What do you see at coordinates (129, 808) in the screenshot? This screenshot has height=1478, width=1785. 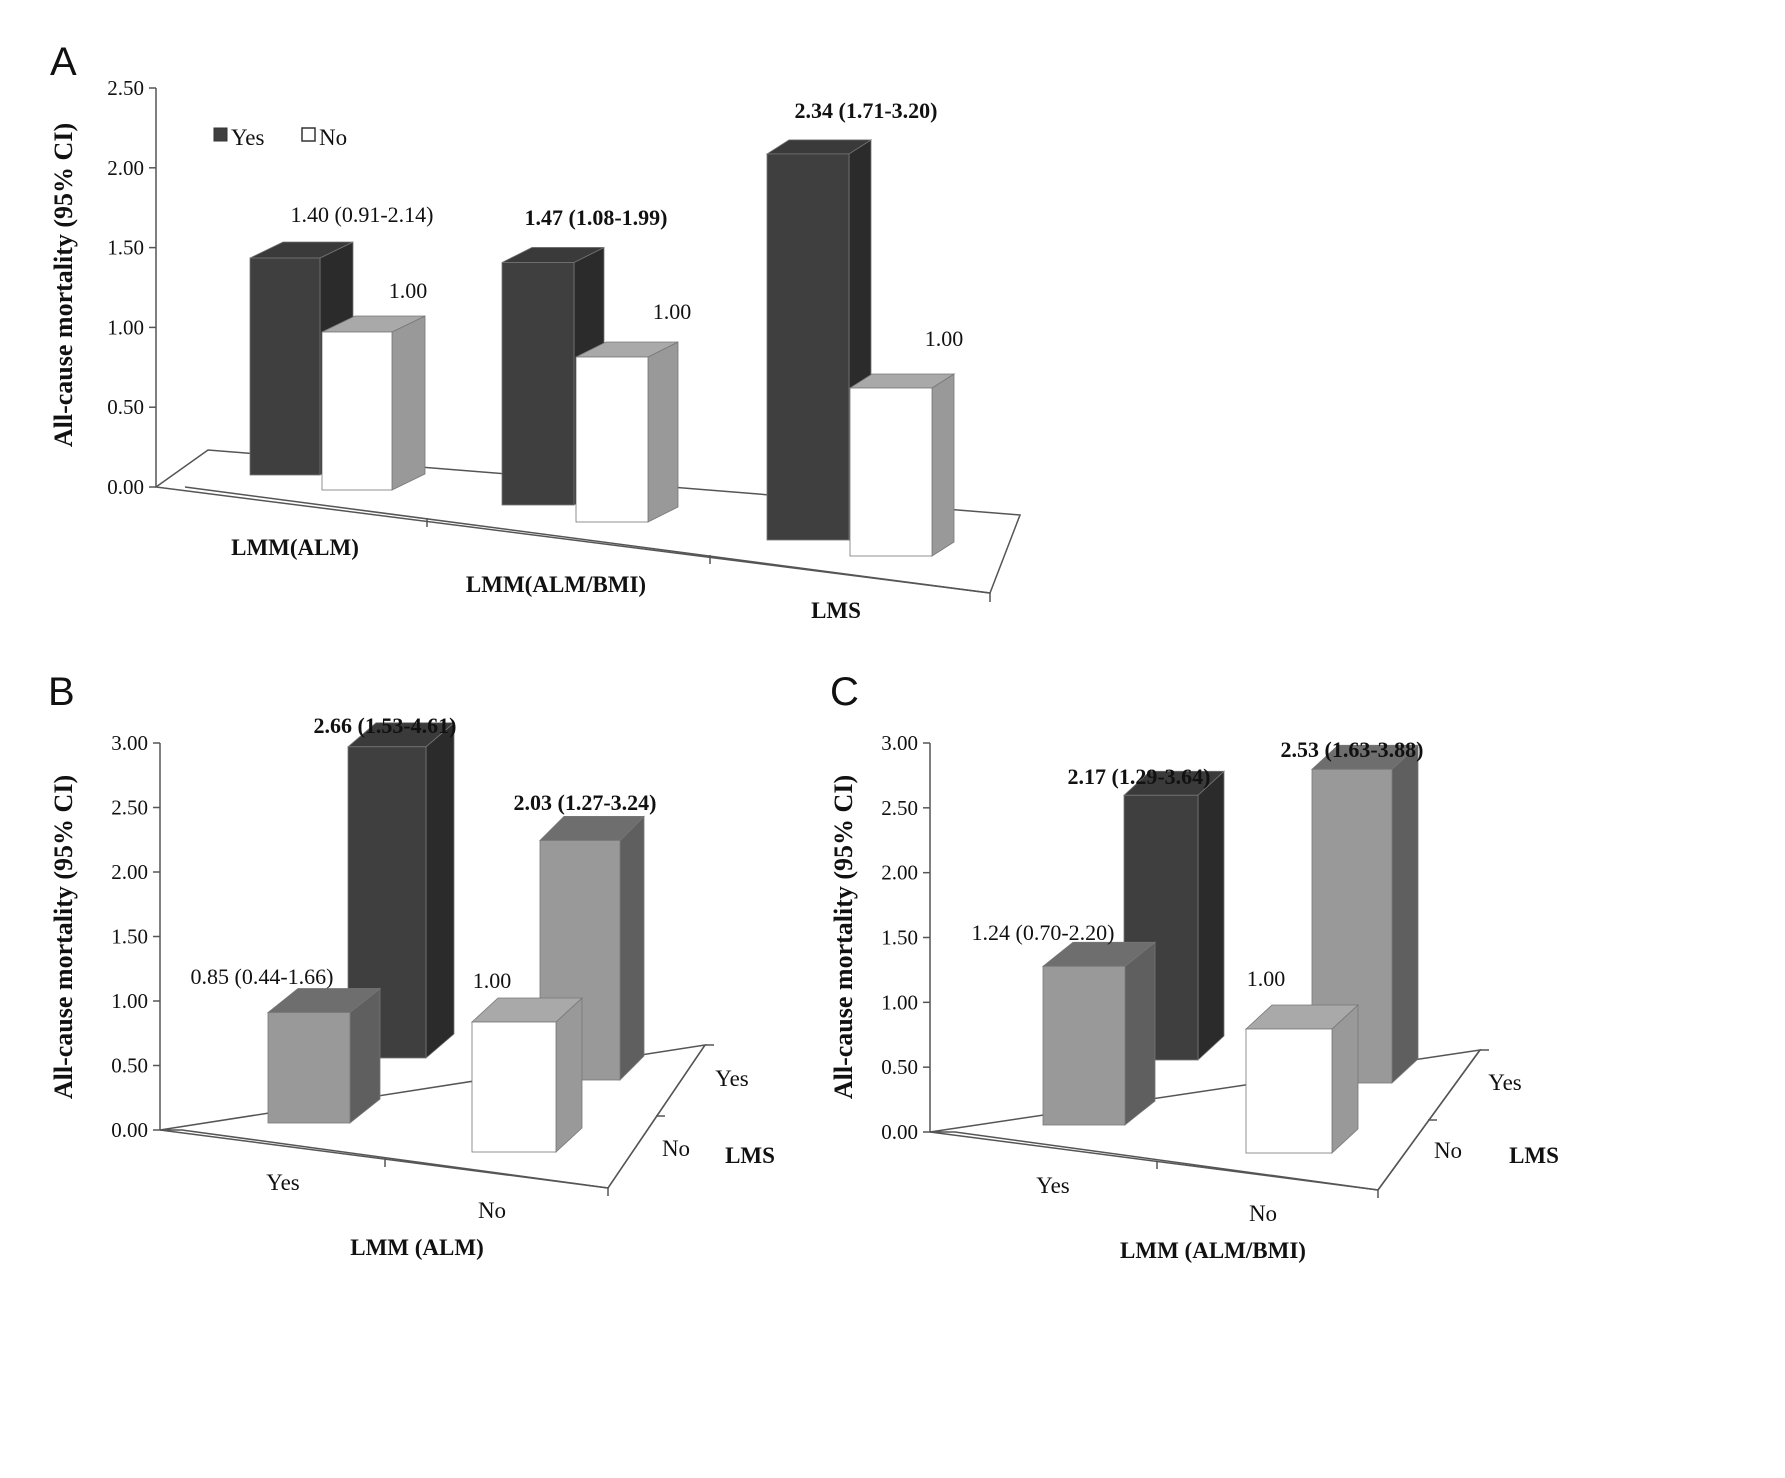 I see `panel-b-y-tick-label: 2.50` at bounding box center [129, 808].